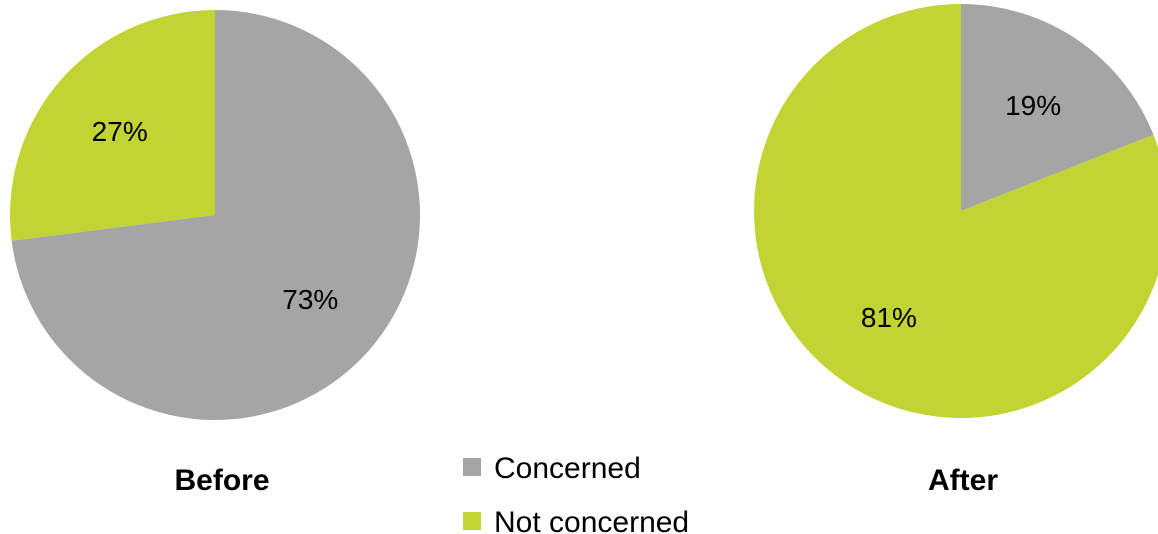  I want to click on pie-title-after: After, so click(963, 480).